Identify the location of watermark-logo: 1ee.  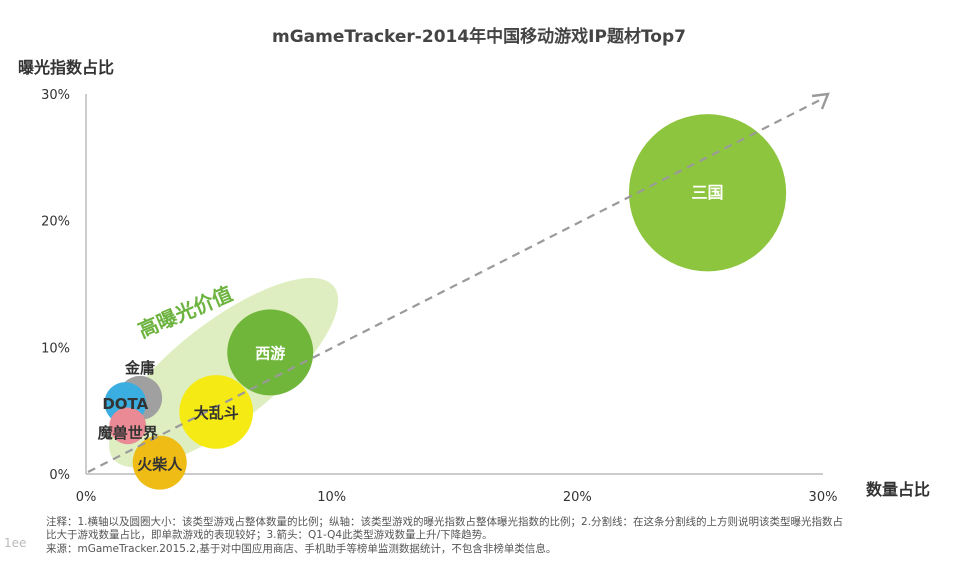
(15, 543).